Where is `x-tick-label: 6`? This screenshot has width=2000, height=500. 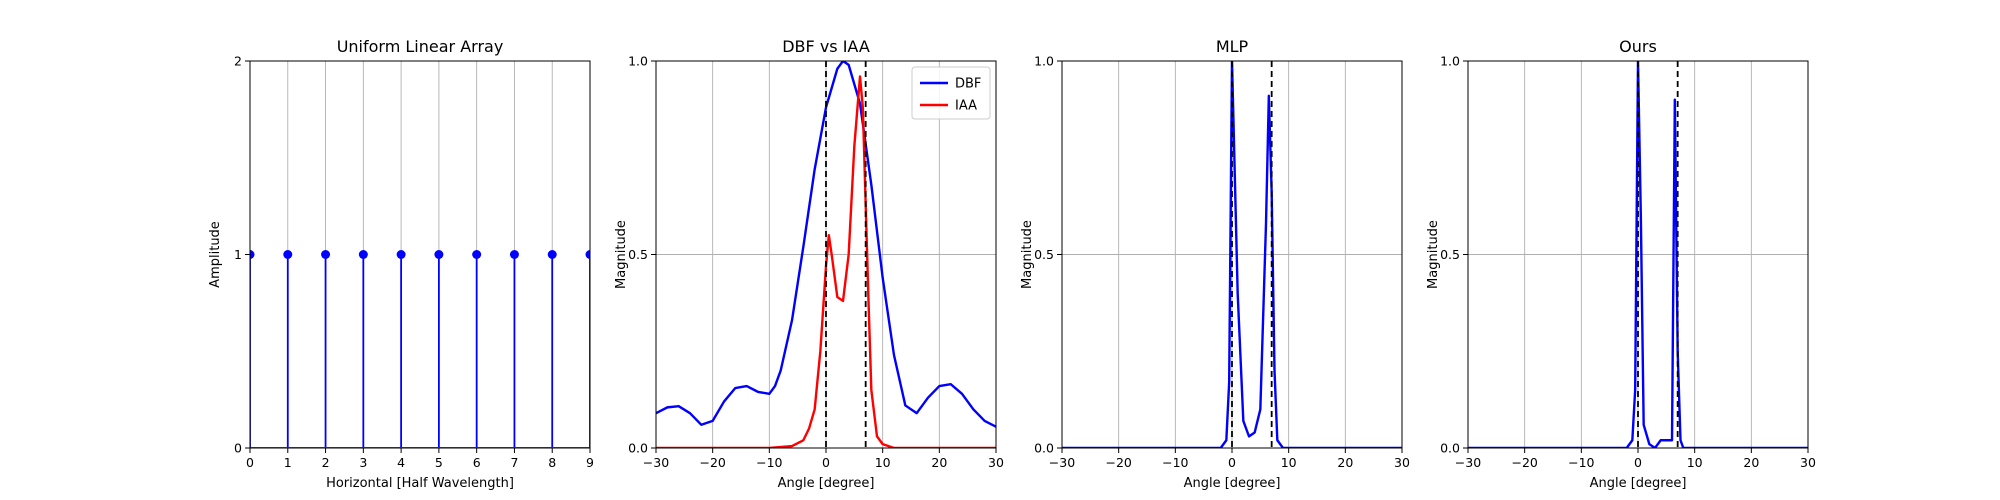
x-tick-label: 6 is located at coordinates (477, 462).